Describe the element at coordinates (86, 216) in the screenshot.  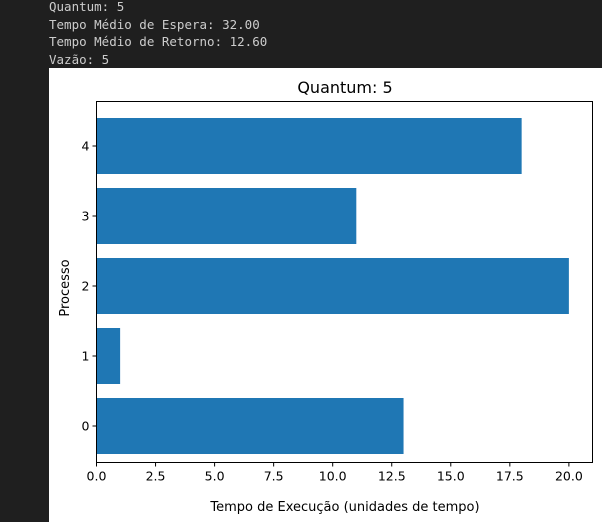
I see `y-tick-label: 3` at that location.